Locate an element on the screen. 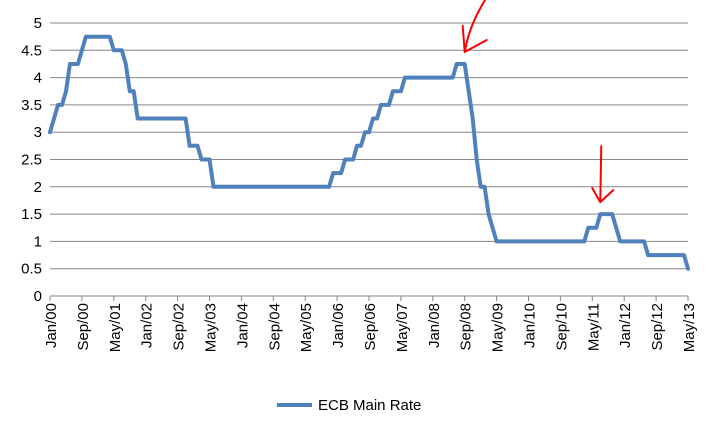 This screenshot has height=432, width=709. y-tick-label: 4.5 is located at coordinates (31, 50).